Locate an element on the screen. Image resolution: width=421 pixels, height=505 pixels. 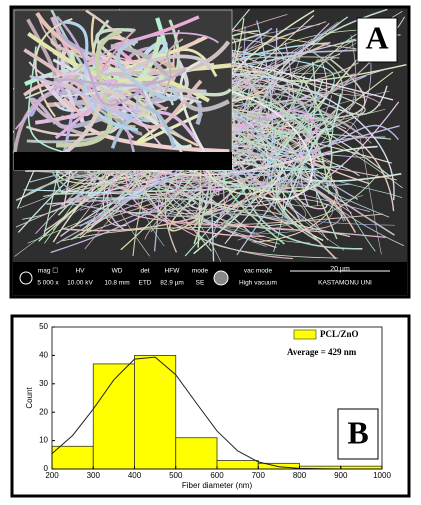
x-tick-label: 500 is located at coordinates (176, 475).